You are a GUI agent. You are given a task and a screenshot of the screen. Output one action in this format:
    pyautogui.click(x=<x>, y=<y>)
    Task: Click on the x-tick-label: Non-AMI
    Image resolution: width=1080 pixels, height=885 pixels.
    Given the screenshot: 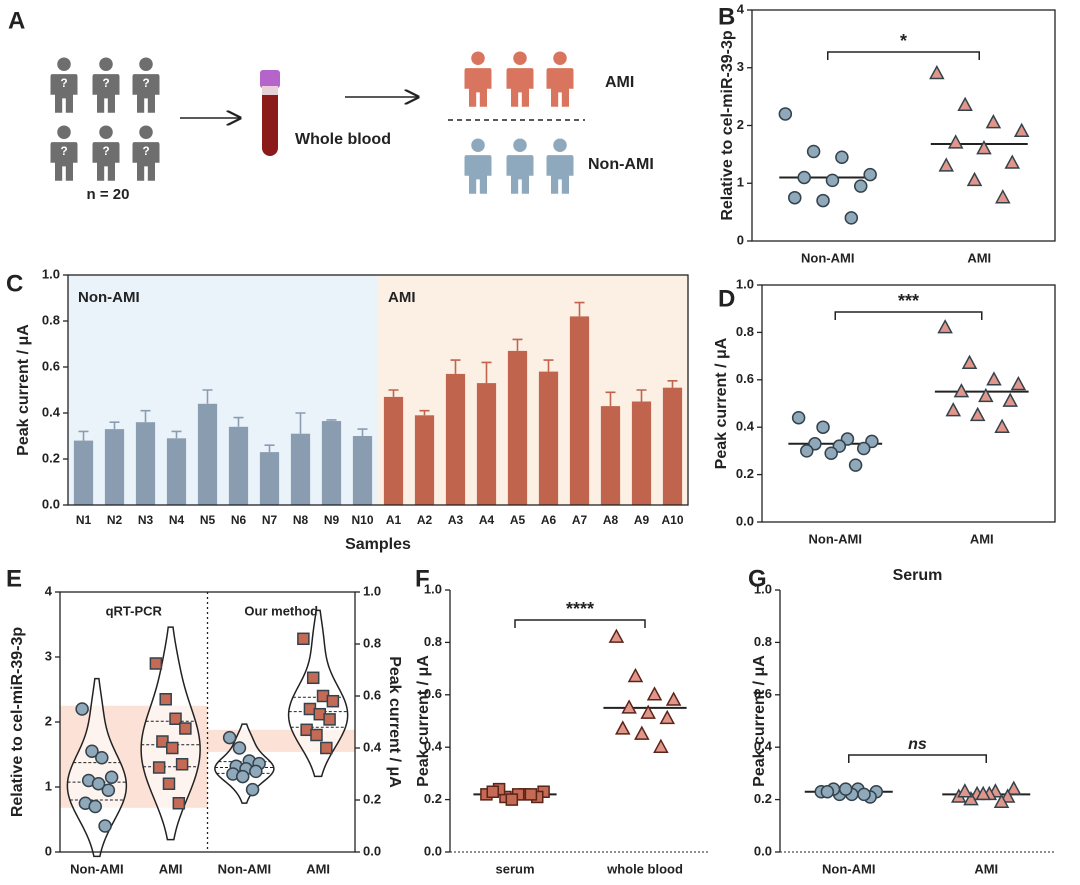 What is the action you would take?
    pyautogui.click(x=848, y=868)
    